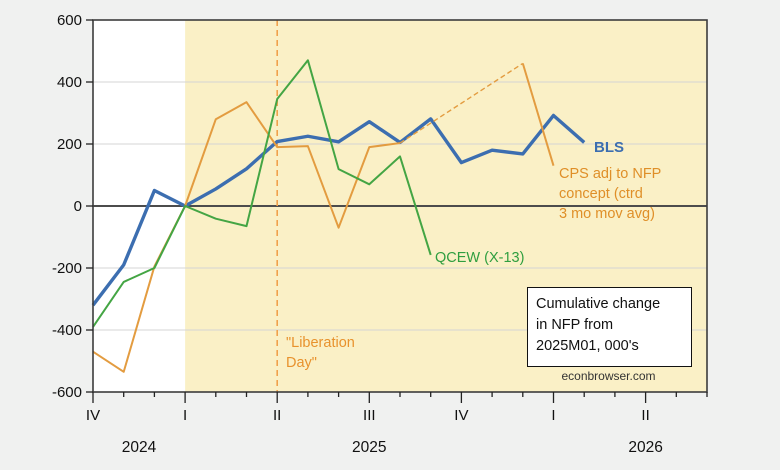  What do you see at coordinates (598, 304) in the screenshot?
I see `chart-title-line1: Cumulative change` at bounding box center [598, 304].